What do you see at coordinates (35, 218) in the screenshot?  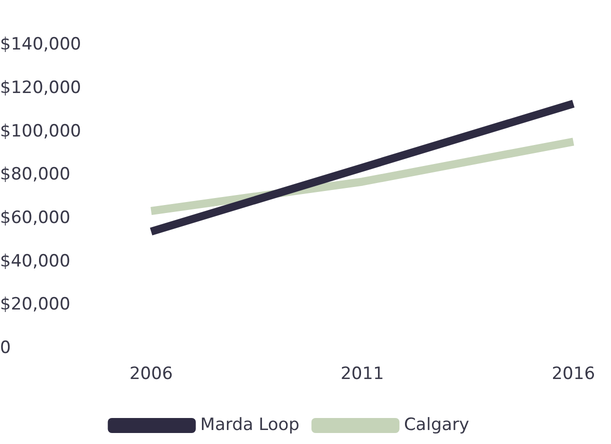 I see `y-tick-label: $60,000` at bounding box center [35, 218].